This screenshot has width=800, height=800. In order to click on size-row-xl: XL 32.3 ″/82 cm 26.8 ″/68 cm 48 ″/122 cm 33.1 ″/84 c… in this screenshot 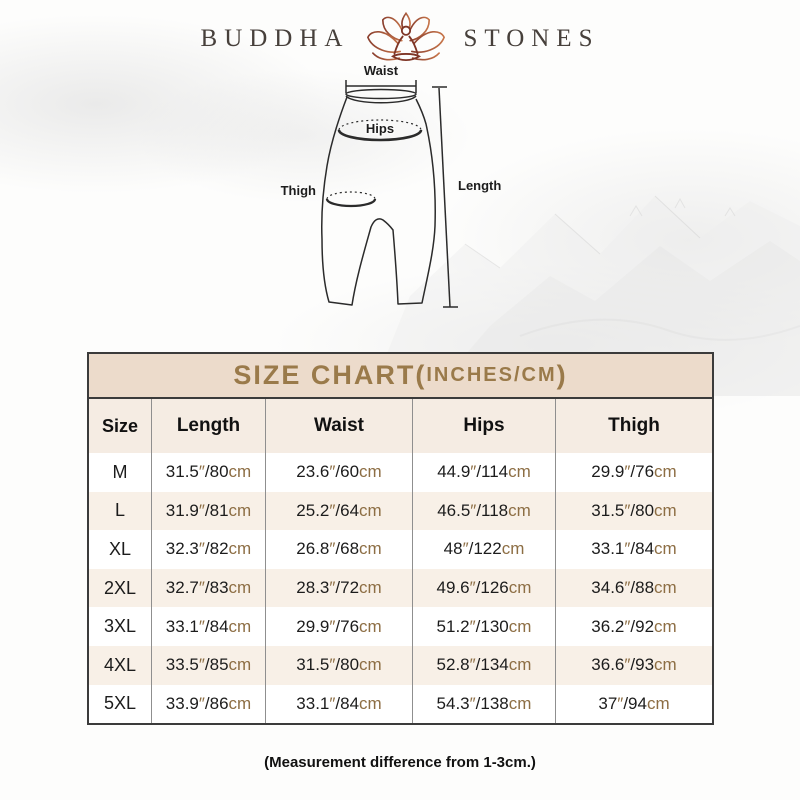, I will do `click(400, 549)`.